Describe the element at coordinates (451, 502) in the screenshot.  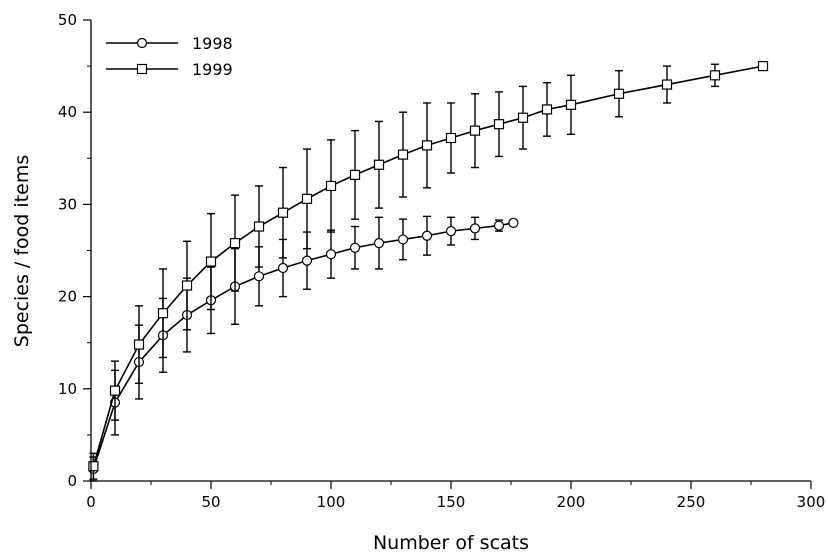
I see `x-tick-label: 150` at that location.